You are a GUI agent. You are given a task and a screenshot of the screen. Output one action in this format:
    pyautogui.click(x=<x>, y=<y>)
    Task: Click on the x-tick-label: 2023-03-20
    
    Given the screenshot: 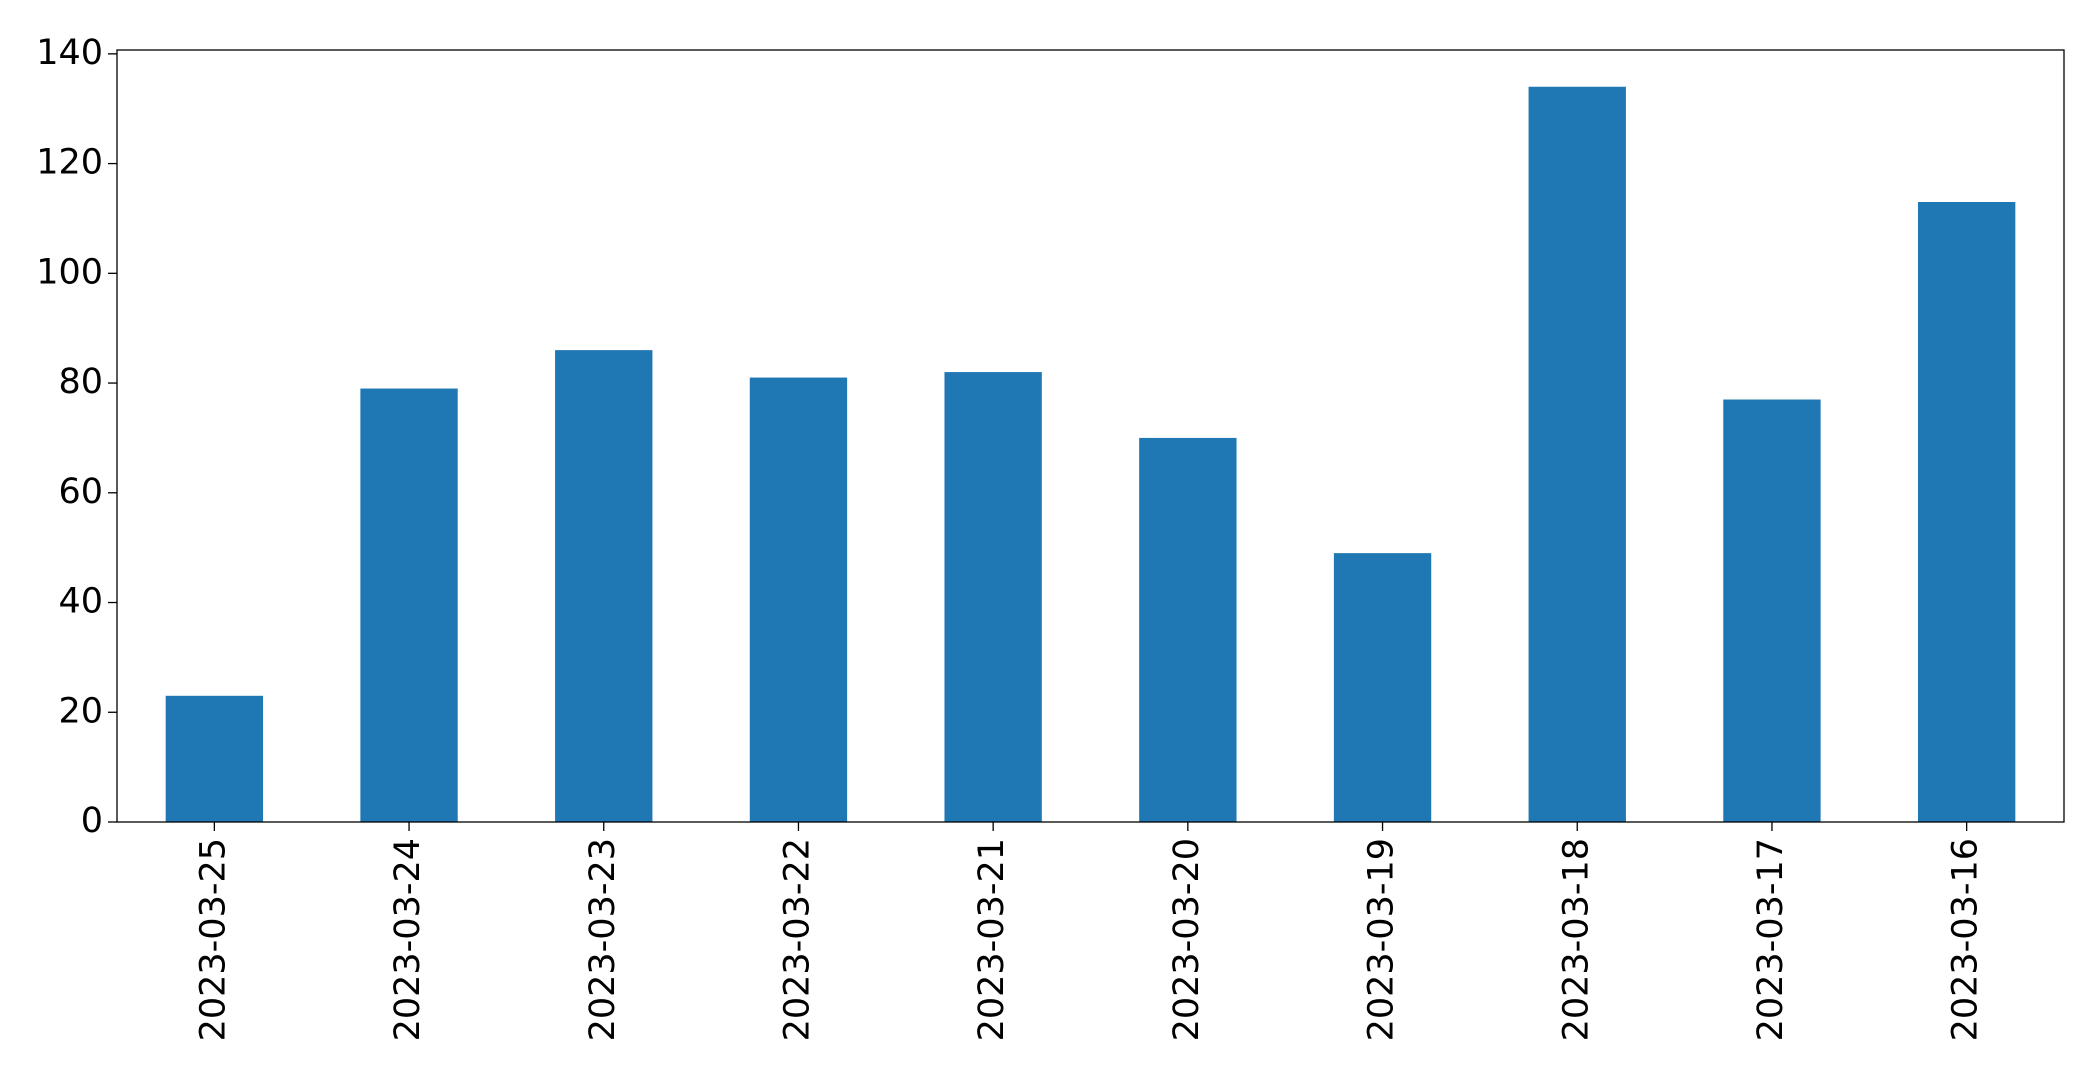 What is the action you would take?
    pyautogui.click(x=1187, y=939)
    